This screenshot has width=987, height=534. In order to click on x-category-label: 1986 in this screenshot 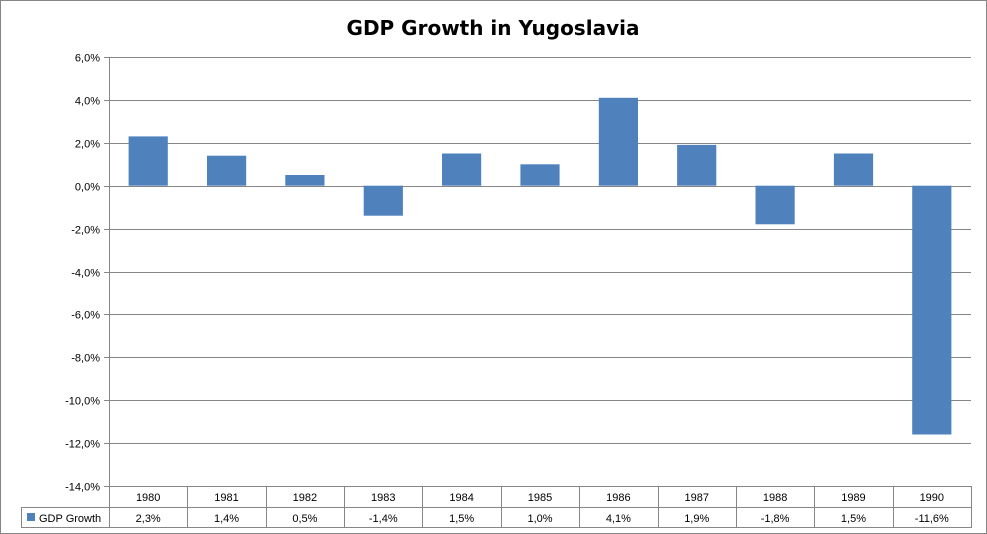, I will do `click(618, 498)`.